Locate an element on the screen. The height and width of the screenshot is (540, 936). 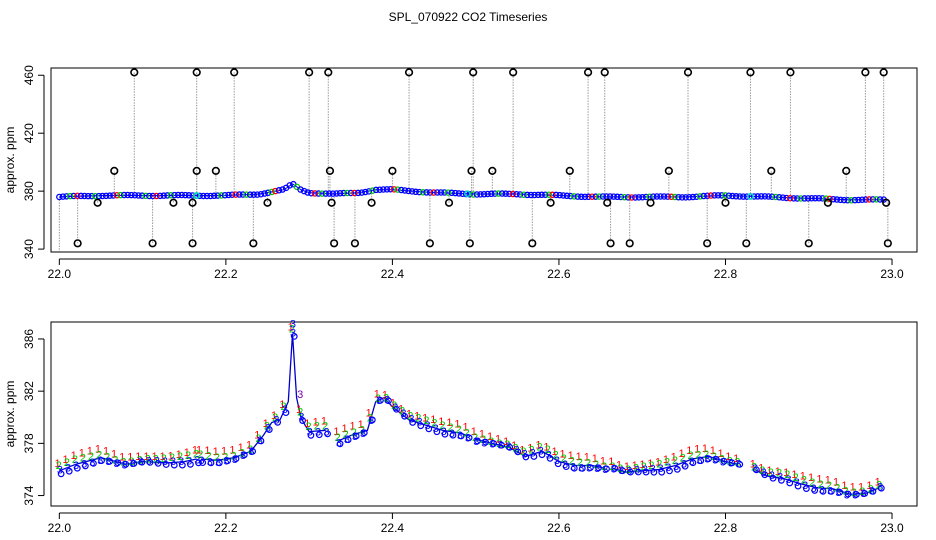
cyan-point is located at coordinates (197, 195).